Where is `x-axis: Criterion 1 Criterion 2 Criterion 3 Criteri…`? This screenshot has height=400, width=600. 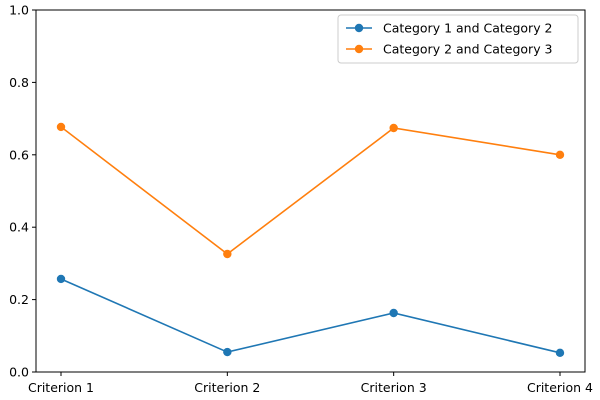 x-axis: Criterion 1 Criterion 2 Criterion 3 Criteri… is located at coordinates (310, 383).